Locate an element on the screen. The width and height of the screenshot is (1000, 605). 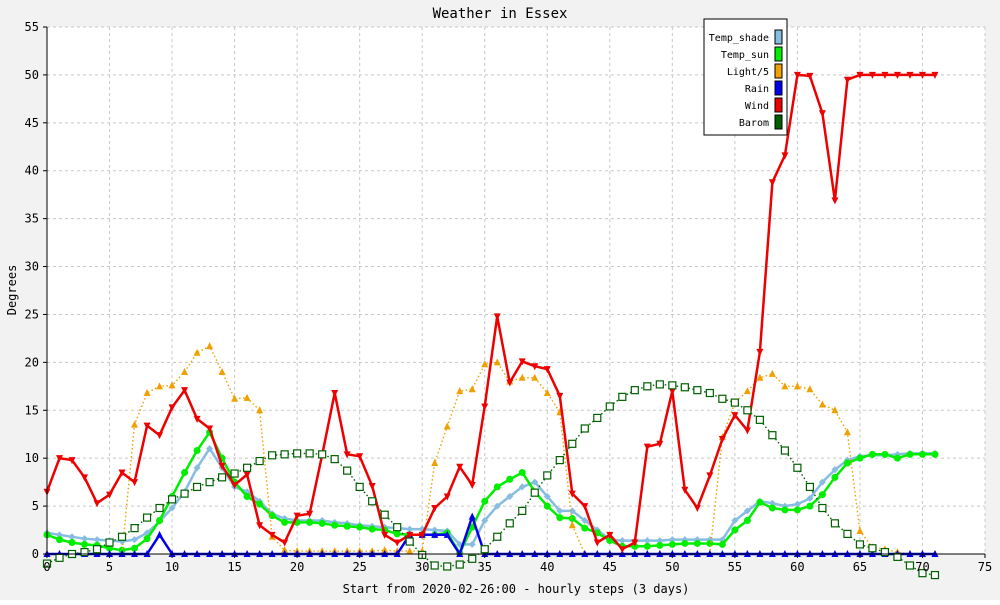
legend-label-temp-sun: Temp_sun is located at coordinates (745, 55).